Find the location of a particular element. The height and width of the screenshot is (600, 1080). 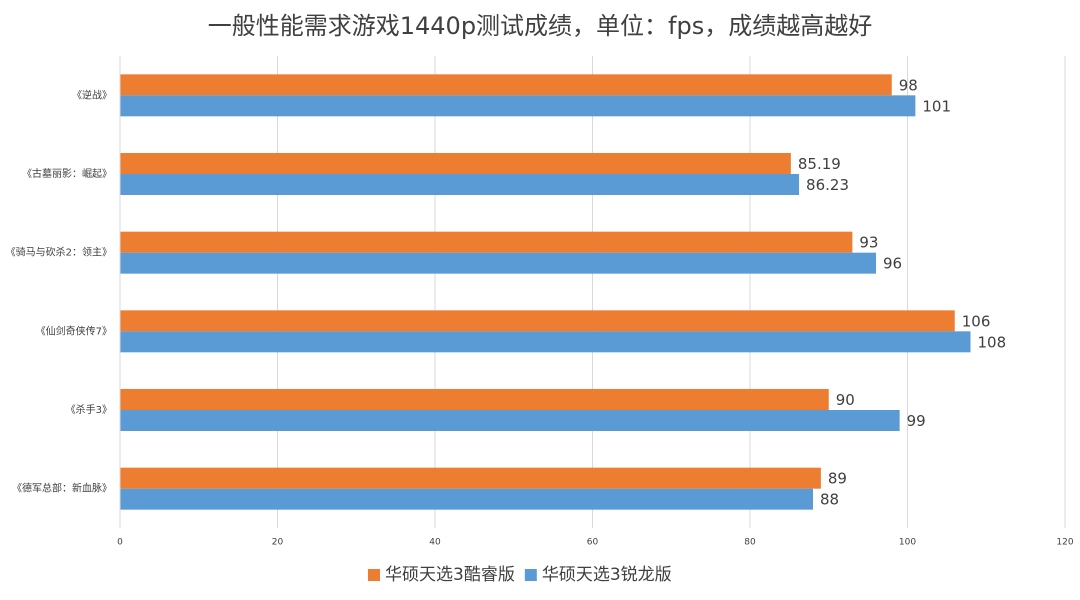

x-tick-label: 40 is located at coordinates (435, 543).